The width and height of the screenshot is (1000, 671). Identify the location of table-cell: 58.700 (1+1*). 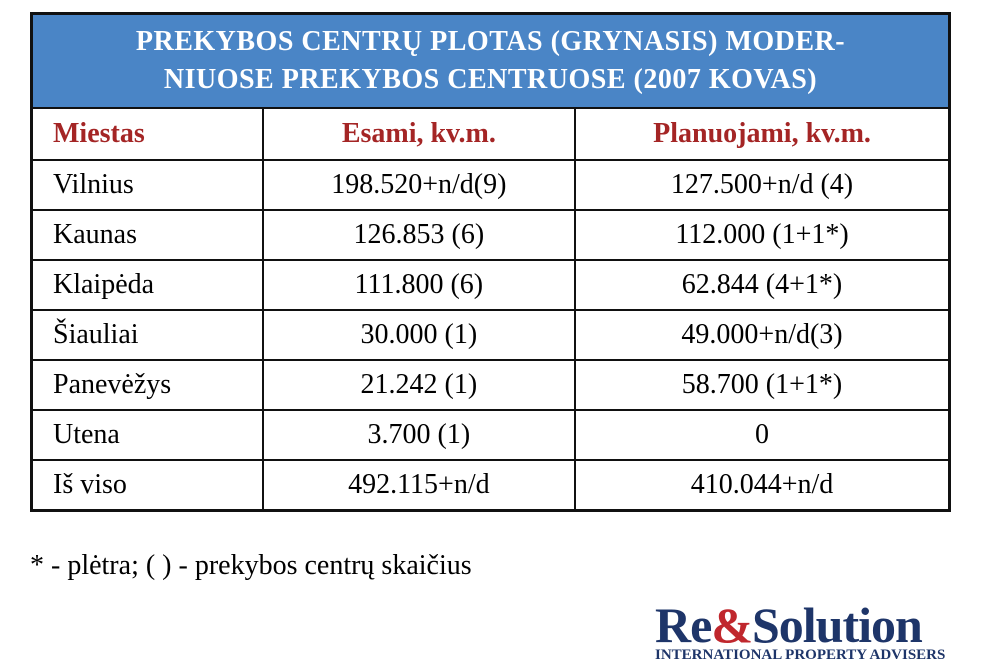
(762, 385).